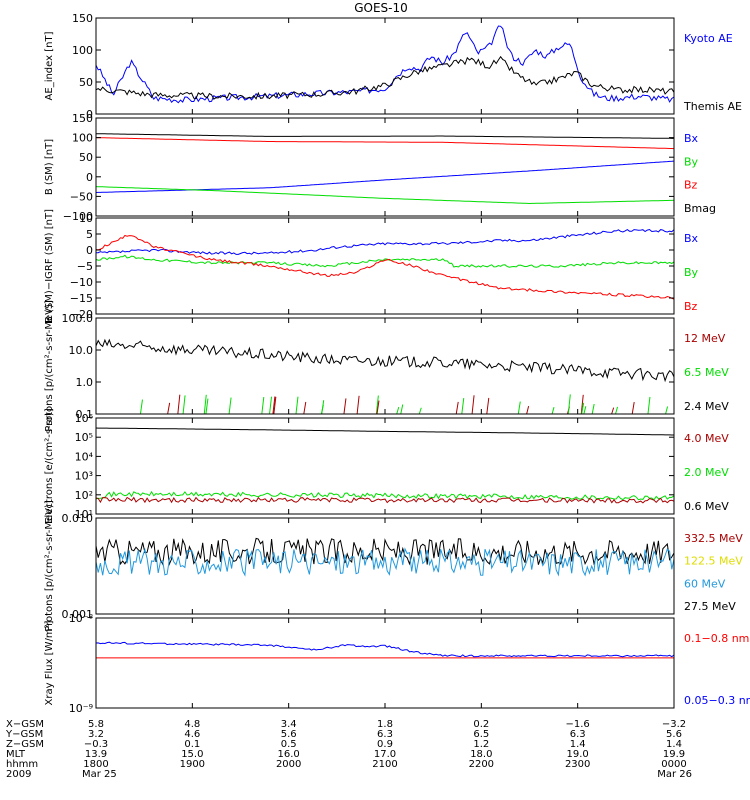 Image resolution: width=750 pixels, height=800 pixels. What do you see at coordinates (481, 764) in the screenshot?
I see `x-row-value: 2200` at bounding box center [481, 764].